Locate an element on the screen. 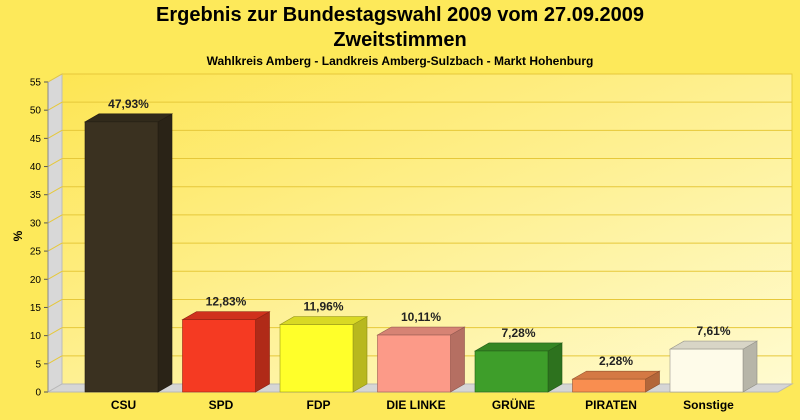 The width and height of the screenshot is (800, 420). y-tick-label: 25 is located at coordinates (36, 252).